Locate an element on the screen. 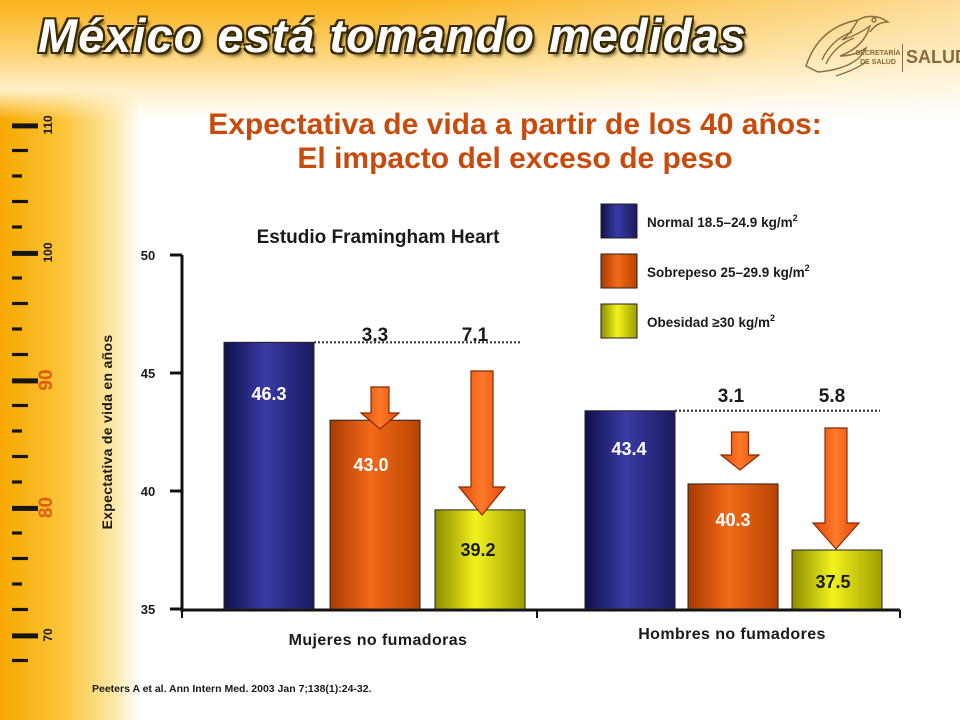  logo-text-big: SALUD is located at coordinates (933, 57).